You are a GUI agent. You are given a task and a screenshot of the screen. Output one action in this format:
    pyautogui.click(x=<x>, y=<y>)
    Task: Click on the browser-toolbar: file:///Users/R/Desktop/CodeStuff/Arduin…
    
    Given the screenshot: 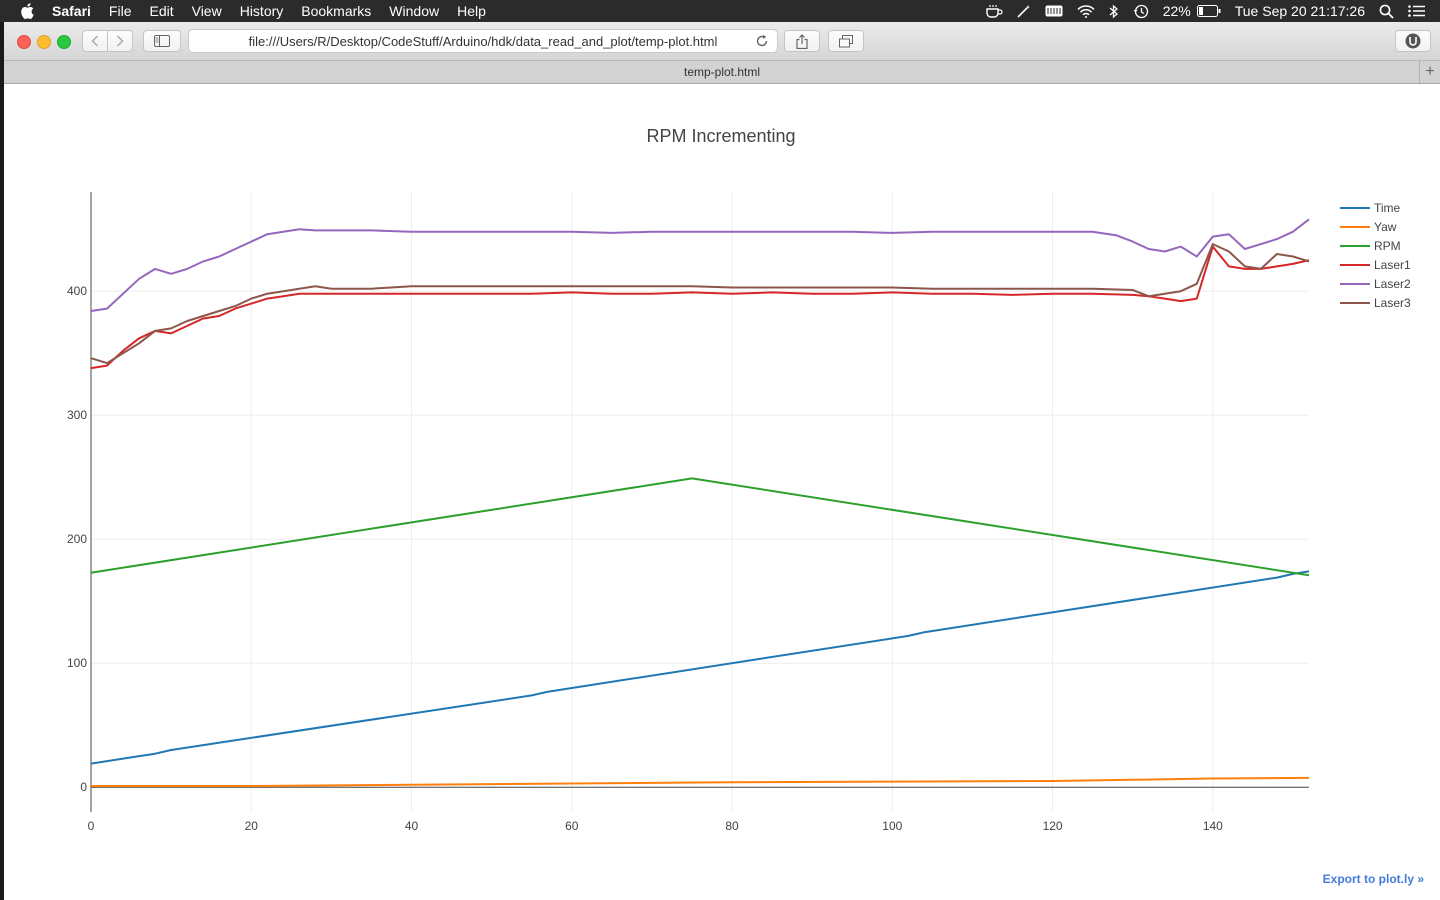 What is the action you would take?
    pyautogui.click(x=722, y=41)
    